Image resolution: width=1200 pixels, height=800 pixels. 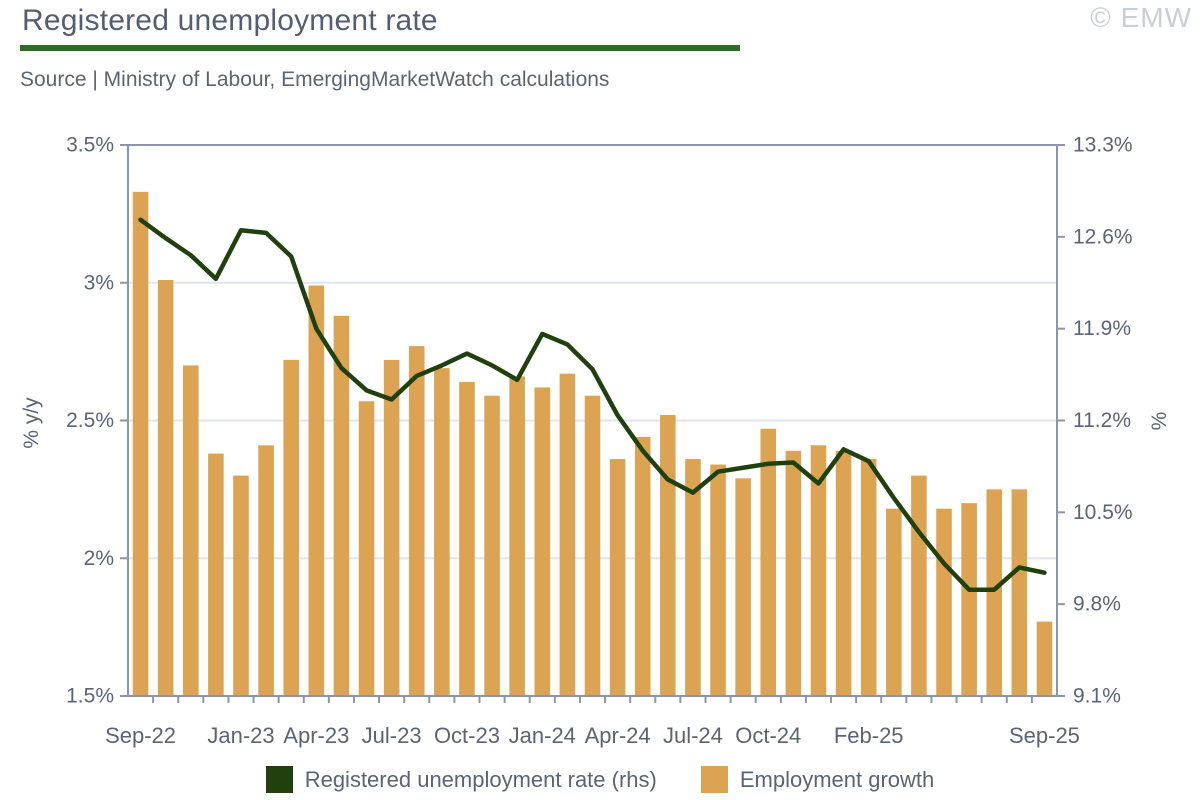 What do you see at coordinates (1097, 604) in the screenshot?
I see `right-axis-tick-label: 9.8%` at bounding box center [1097, 604].